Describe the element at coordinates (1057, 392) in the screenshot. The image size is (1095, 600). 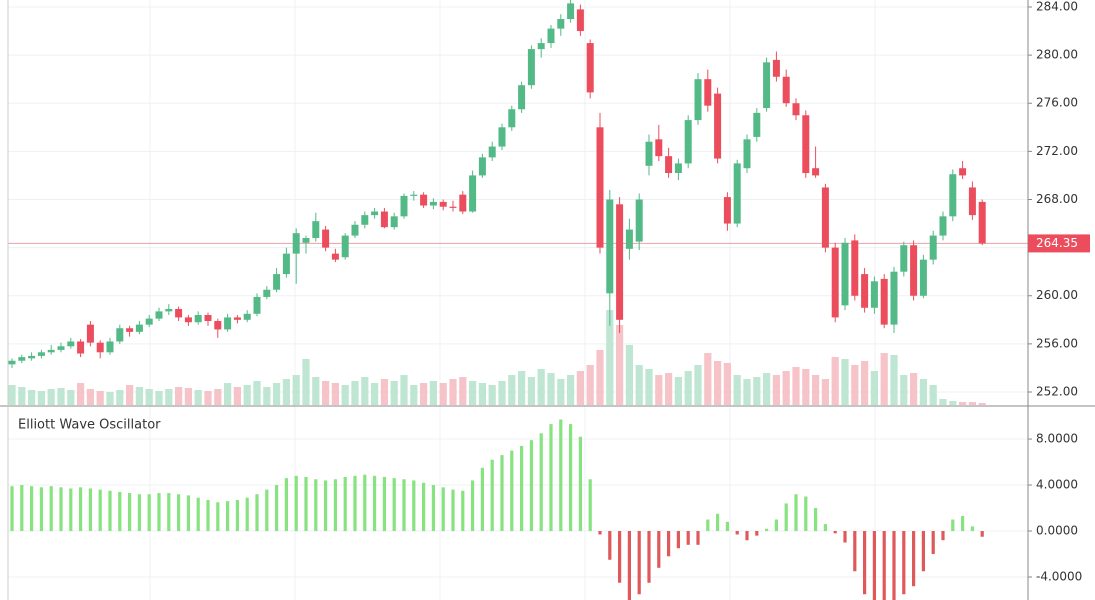
I see `y-tick-label: 252.00` at that location.